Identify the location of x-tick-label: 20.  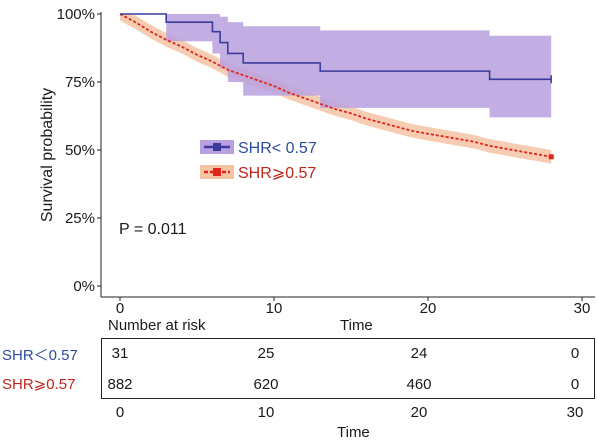
(428, 308).